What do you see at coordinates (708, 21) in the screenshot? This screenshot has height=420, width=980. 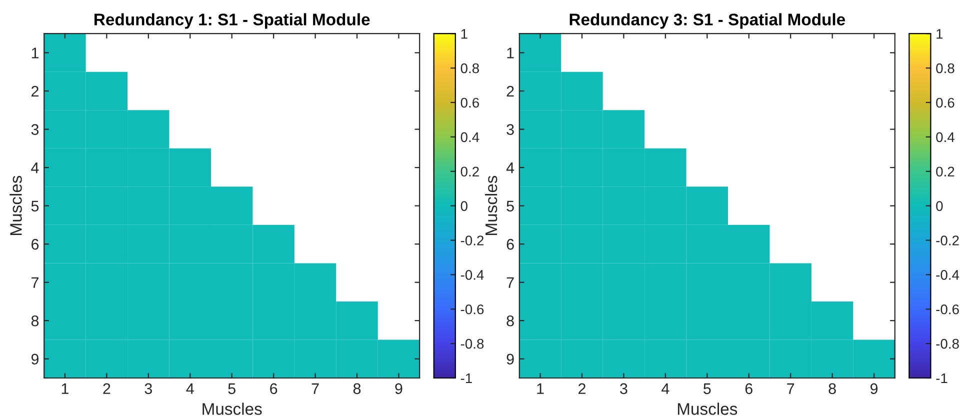 I see `chart-title: Redundancy 3: S1 - Spatial Module` at bounding box center [708, 21].